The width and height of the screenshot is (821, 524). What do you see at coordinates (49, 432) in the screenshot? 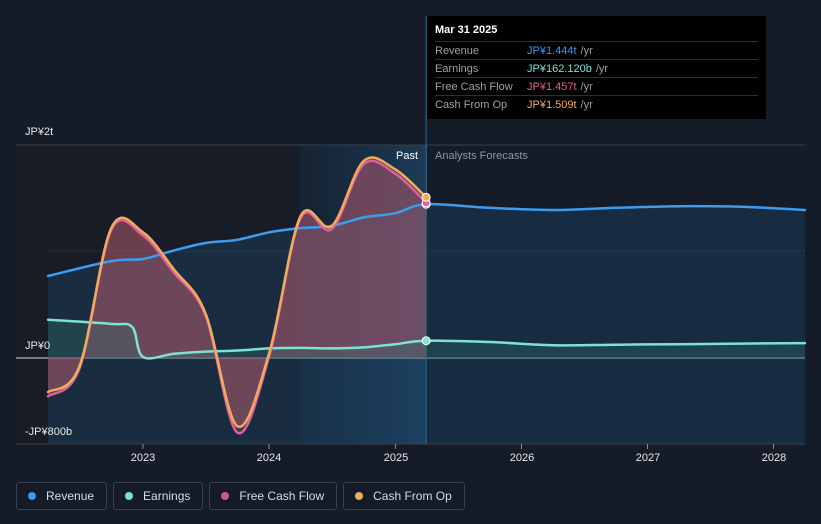
I see `y-tick-label: -JP¥800b` at bounding box center [49, 432].